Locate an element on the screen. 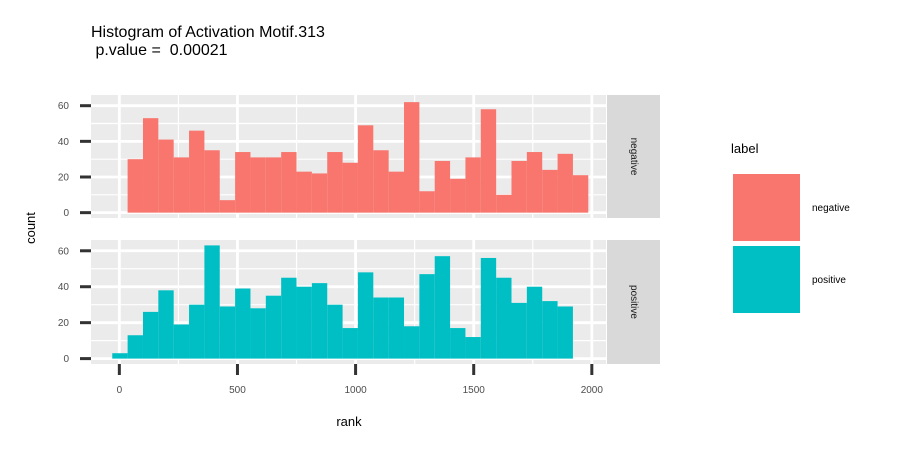 This screenshot has height=450, width=900. facet-strip-label: positive is located at coordinates (633, 302).